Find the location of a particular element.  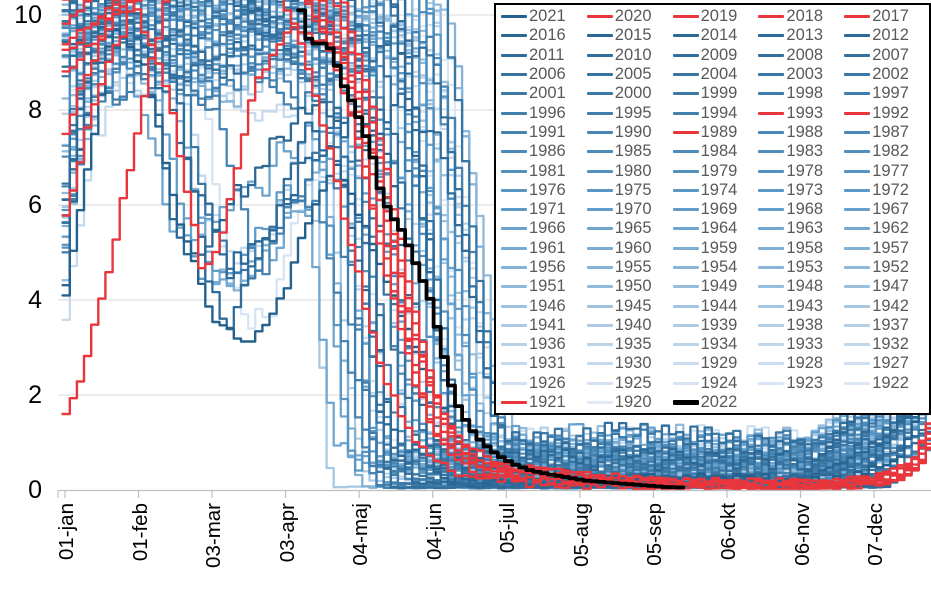

legend-item-1989: 1989 is located at coordinates (715, 132).